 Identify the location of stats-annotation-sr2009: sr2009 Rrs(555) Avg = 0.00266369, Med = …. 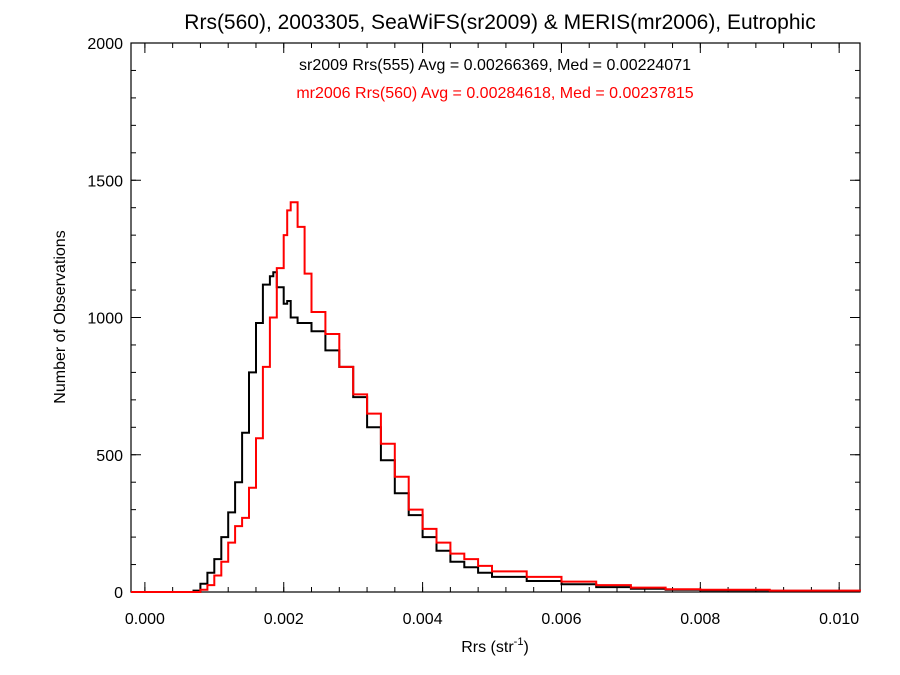
(495, 65).